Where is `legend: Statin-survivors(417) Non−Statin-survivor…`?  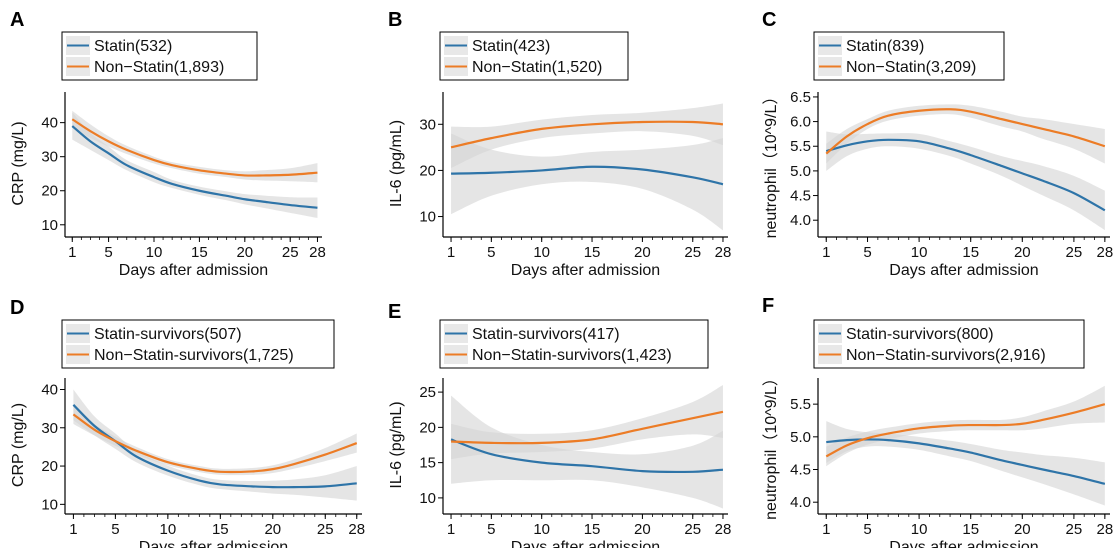 legend: Statin-survivors(417) Non−Statin-survivor… is located at coordinates (574, 344).